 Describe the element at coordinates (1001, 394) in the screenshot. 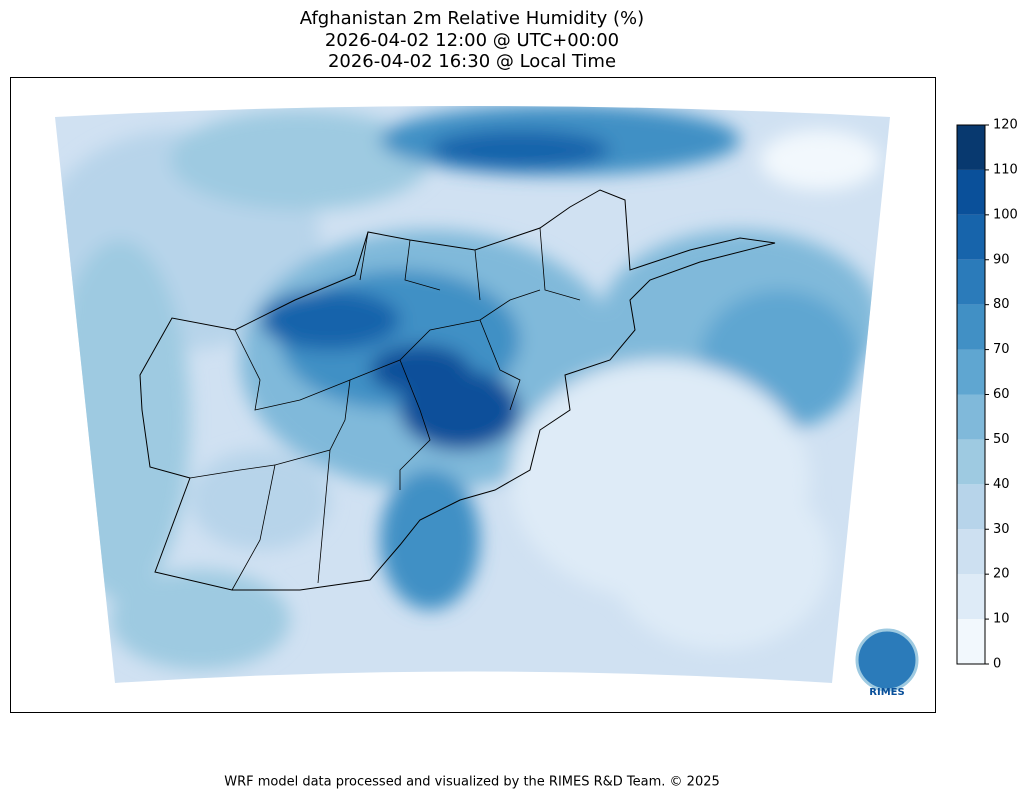

I see `colorbar-tick-label: 60` at that location.